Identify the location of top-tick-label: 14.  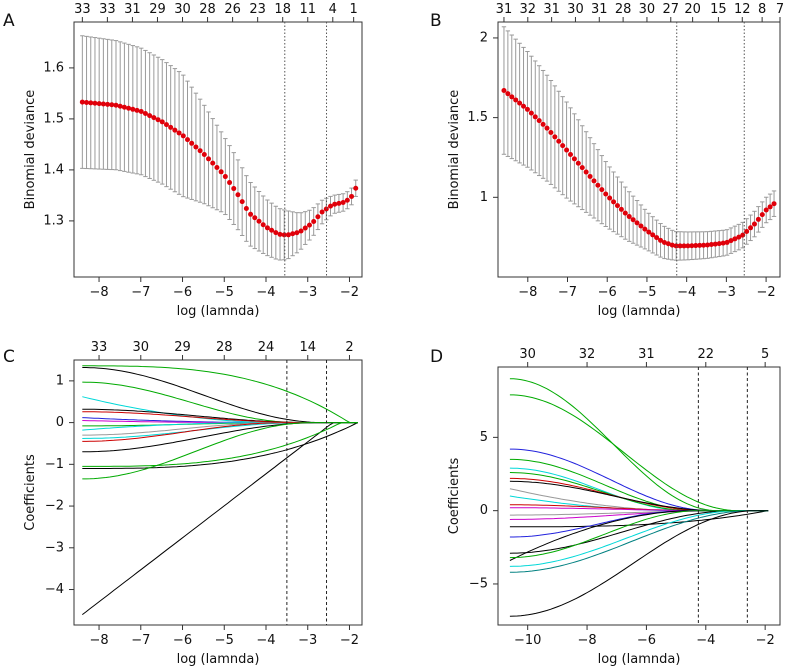
(307, 347).